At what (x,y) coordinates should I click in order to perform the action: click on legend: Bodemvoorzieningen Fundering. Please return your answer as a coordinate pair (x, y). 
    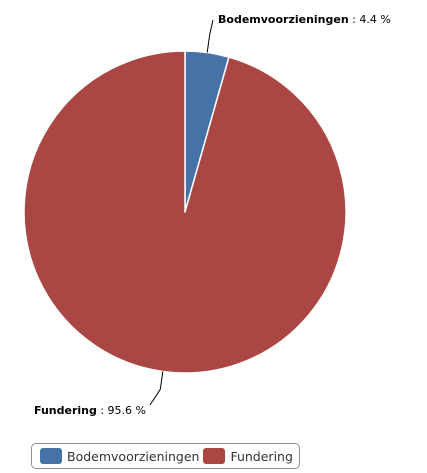
    Looking at the image, I should click on (165, 456).